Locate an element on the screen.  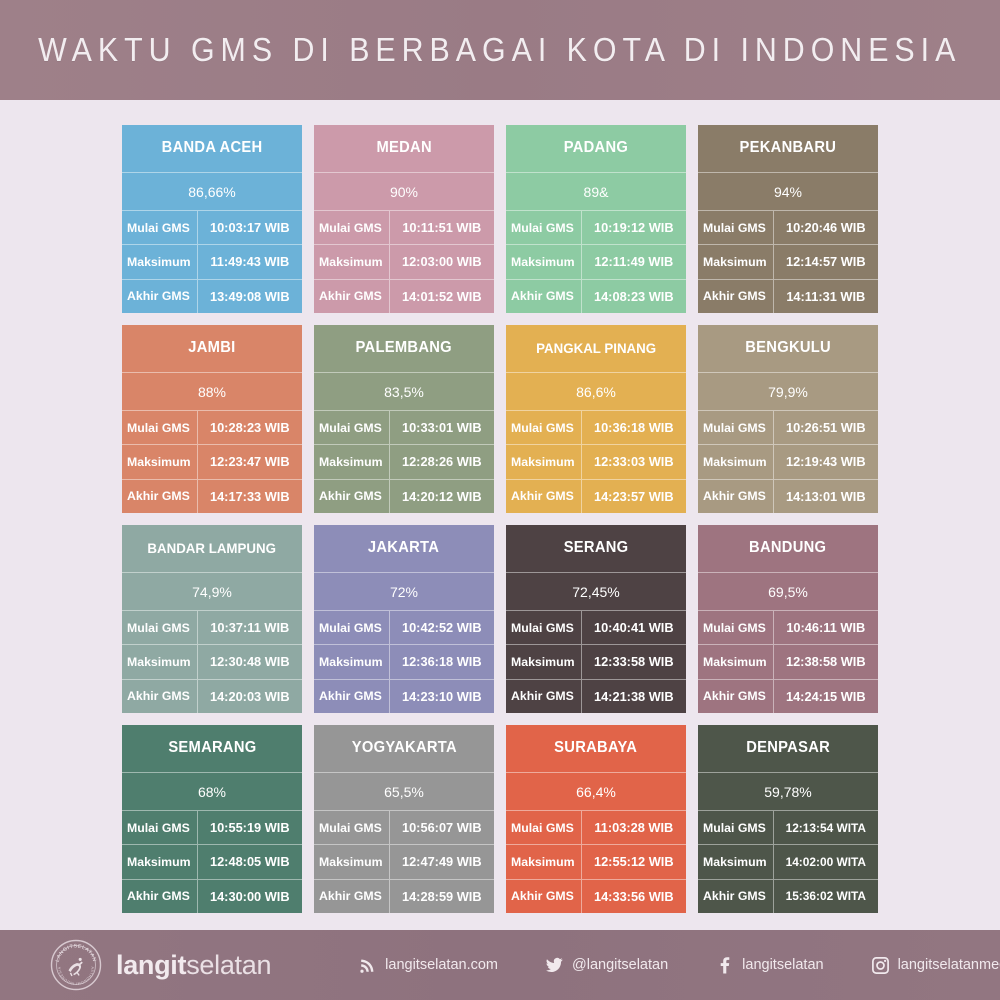
obscuration-percent: 59,78% is located at coordinates (788, 792).